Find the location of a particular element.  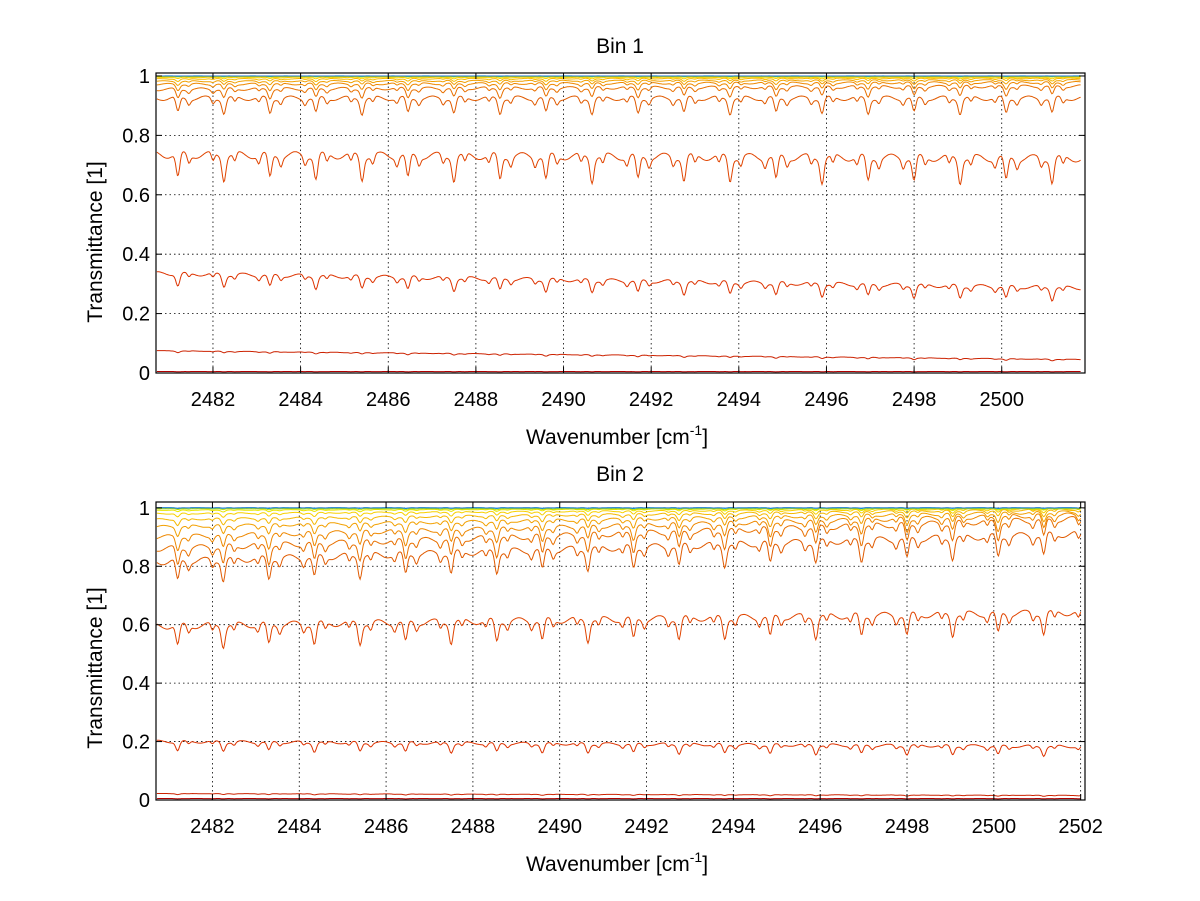

chart-title: Bin 2 is located at coordinates (620, 474).